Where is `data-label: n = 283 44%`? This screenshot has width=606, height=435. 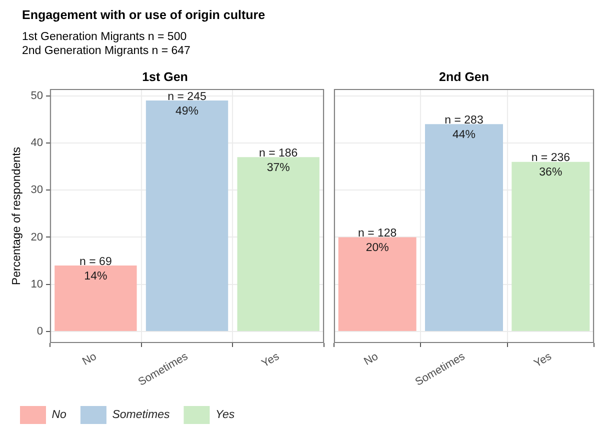
data-label: n = 283 44% is located at coordinates (464, 128).